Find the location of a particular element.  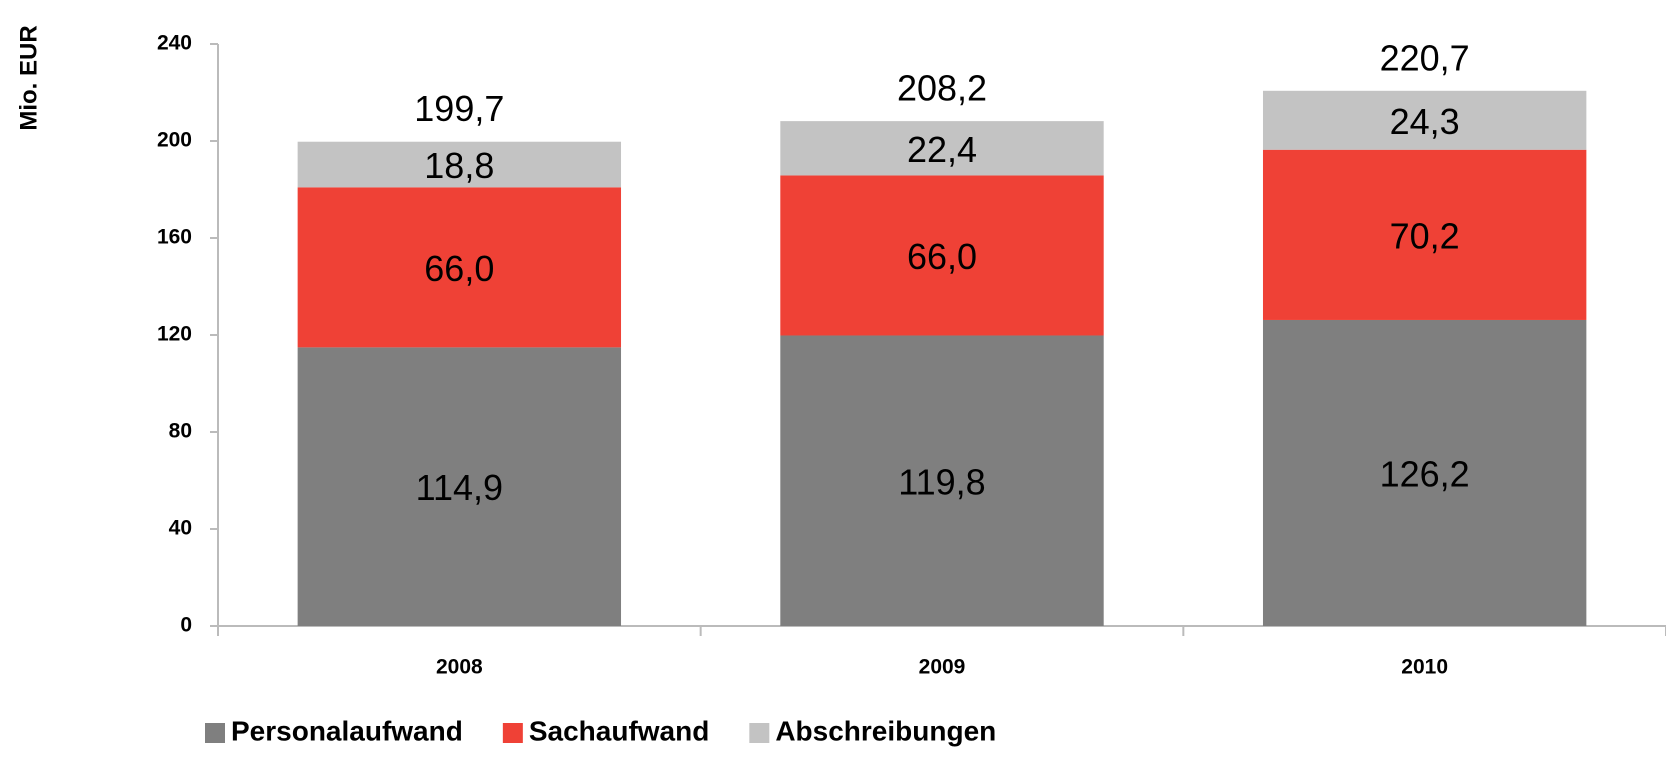

data-label: 24,3 is located at coordinates (1425, 121).